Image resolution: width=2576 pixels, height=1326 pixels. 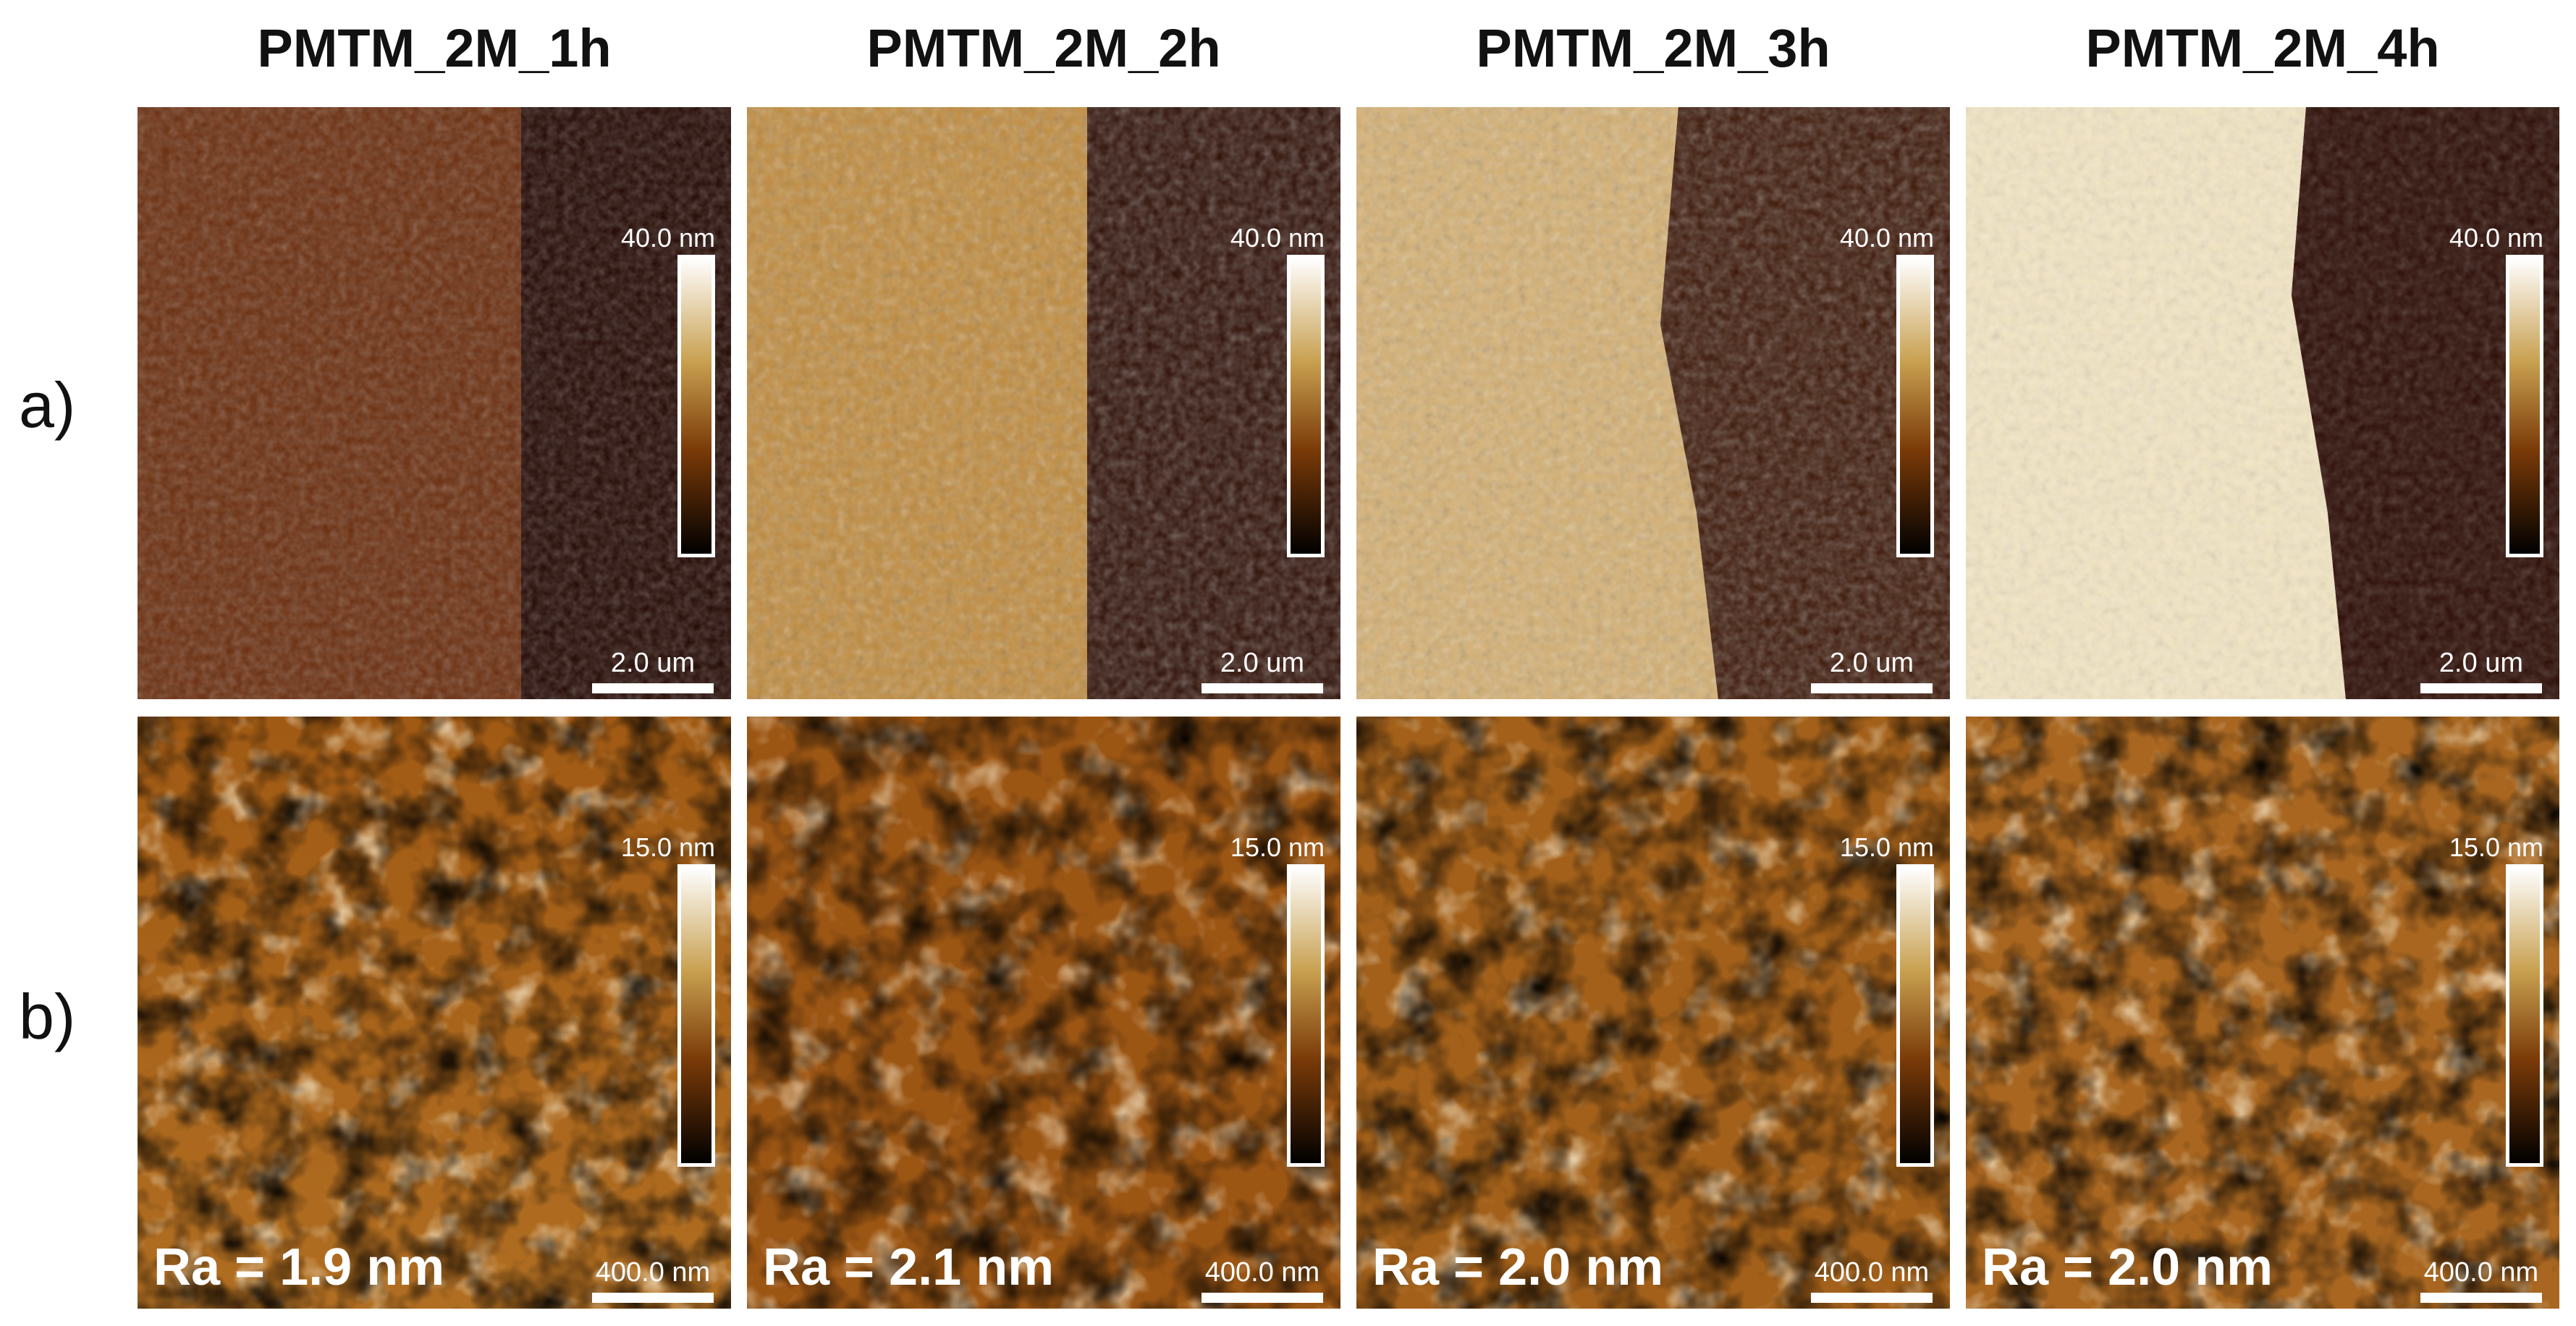 What do you see at coordinates (1653, 1013) in the screenshot?
I see `afm-image-b-3h: 15.0 nm Ra = 2.0 nm 400.0 nm` at bounding box center [1653, 1013].